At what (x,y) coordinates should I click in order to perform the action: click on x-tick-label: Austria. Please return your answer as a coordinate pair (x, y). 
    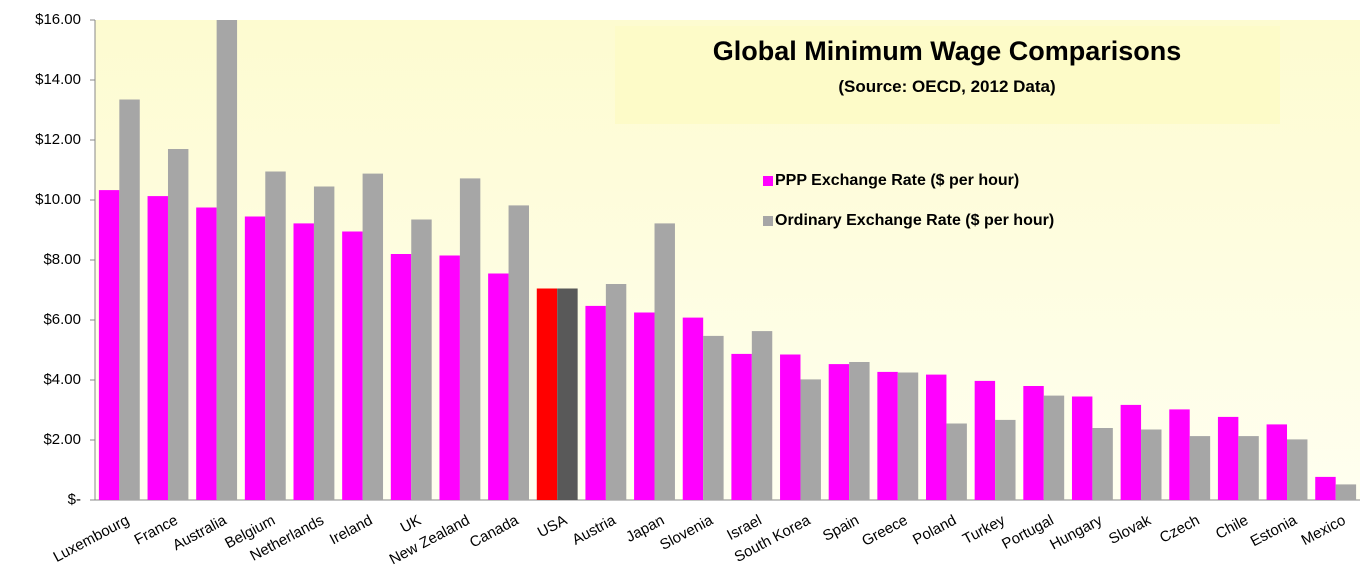
    Looking at the image, I should click on (594, 529).